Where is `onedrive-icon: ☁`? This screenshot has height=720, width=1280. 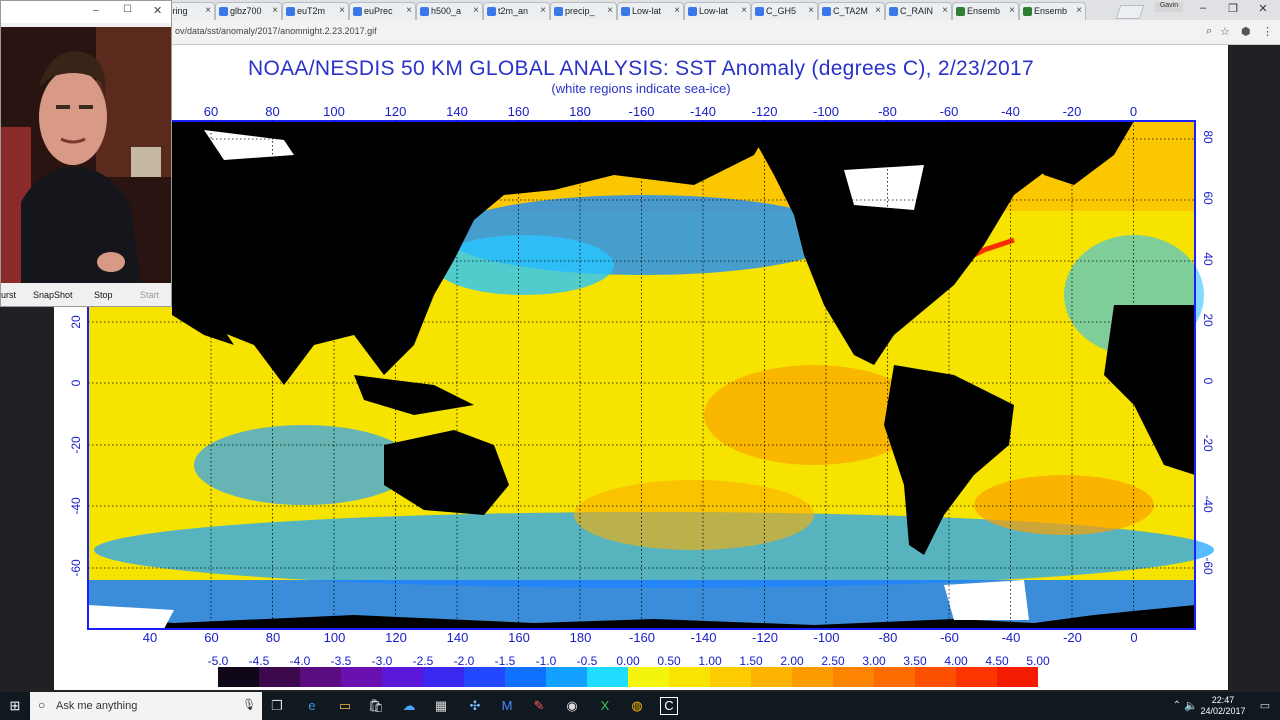
onedrive-icon: ☁ is located at coordinates (409, 705).